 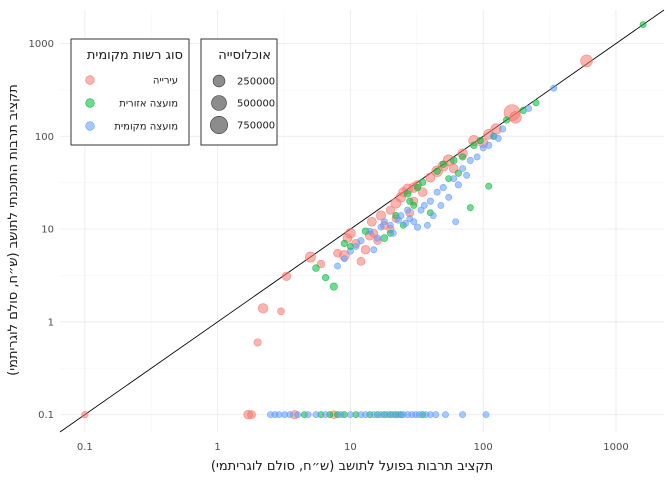 What do you see at coordinates (239, 92) in the screenshot?
I see `legend-size: אוכלוסייה 250000 500000 750000` at bounding box center [239, 92].